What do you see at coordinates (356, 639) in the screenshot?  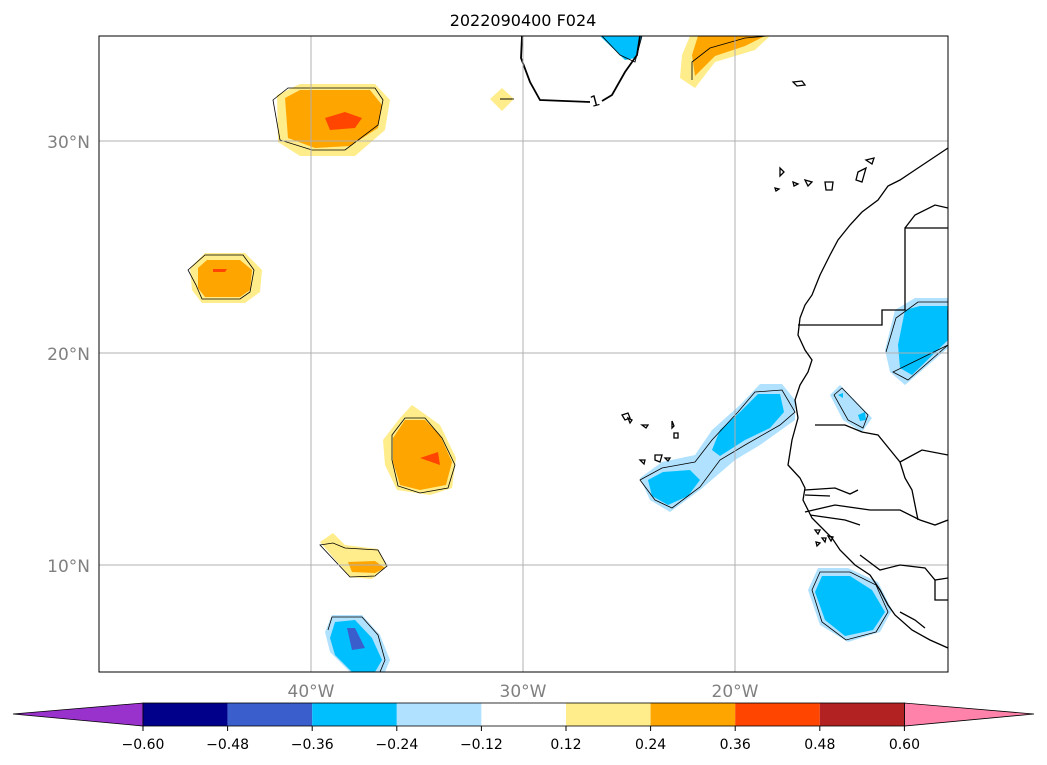 I see `anomaly-royalblue-sw` at bounding box center [356, 639].